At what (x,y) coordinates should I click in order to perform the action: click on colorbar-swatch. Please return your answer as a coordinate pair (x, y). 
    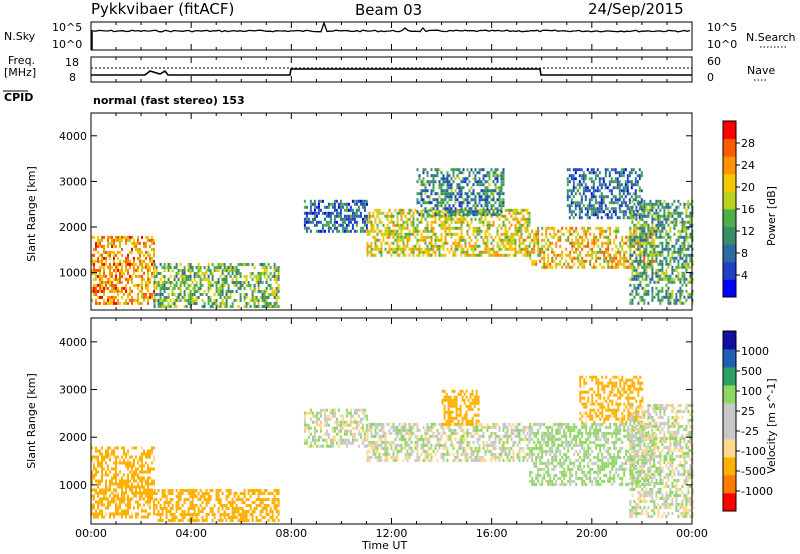
    Looking at the image, I should click on (729, 200).